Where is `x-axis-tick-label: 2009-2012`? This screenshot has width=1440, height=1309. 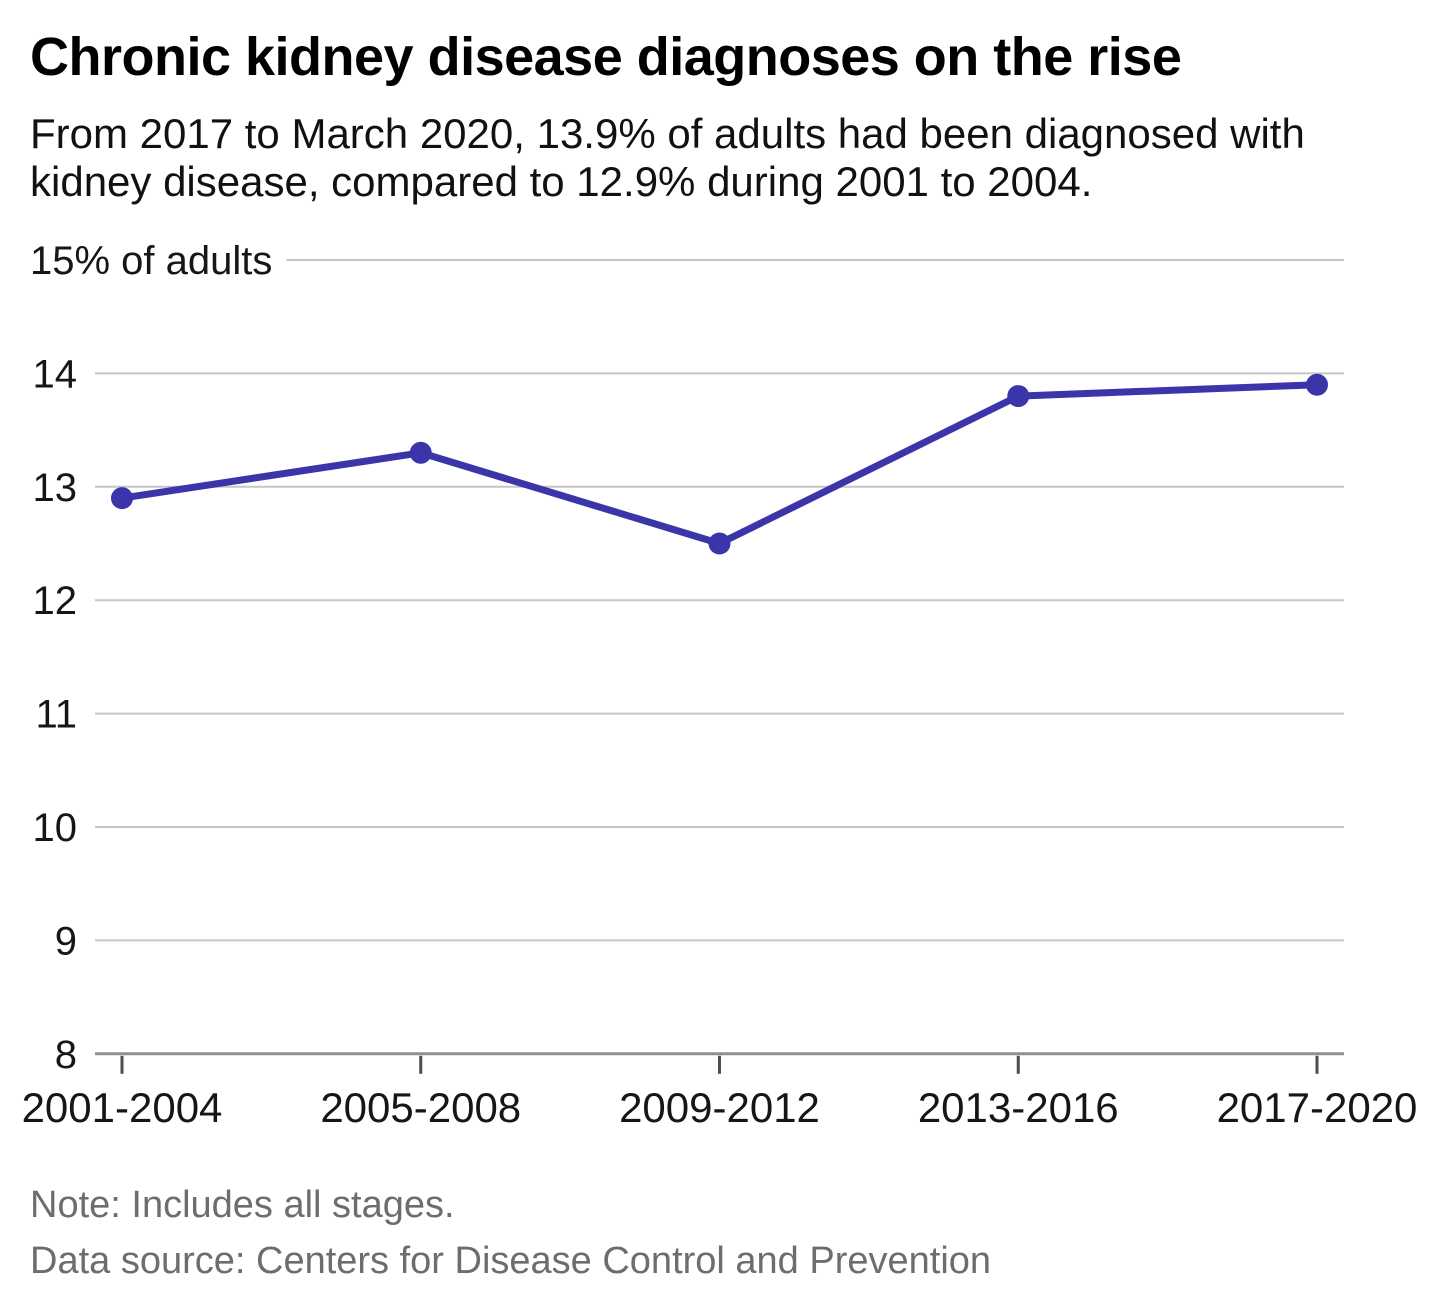 x-axis-tick-label: 2009-2012 is located at coordinates (719, 1107).